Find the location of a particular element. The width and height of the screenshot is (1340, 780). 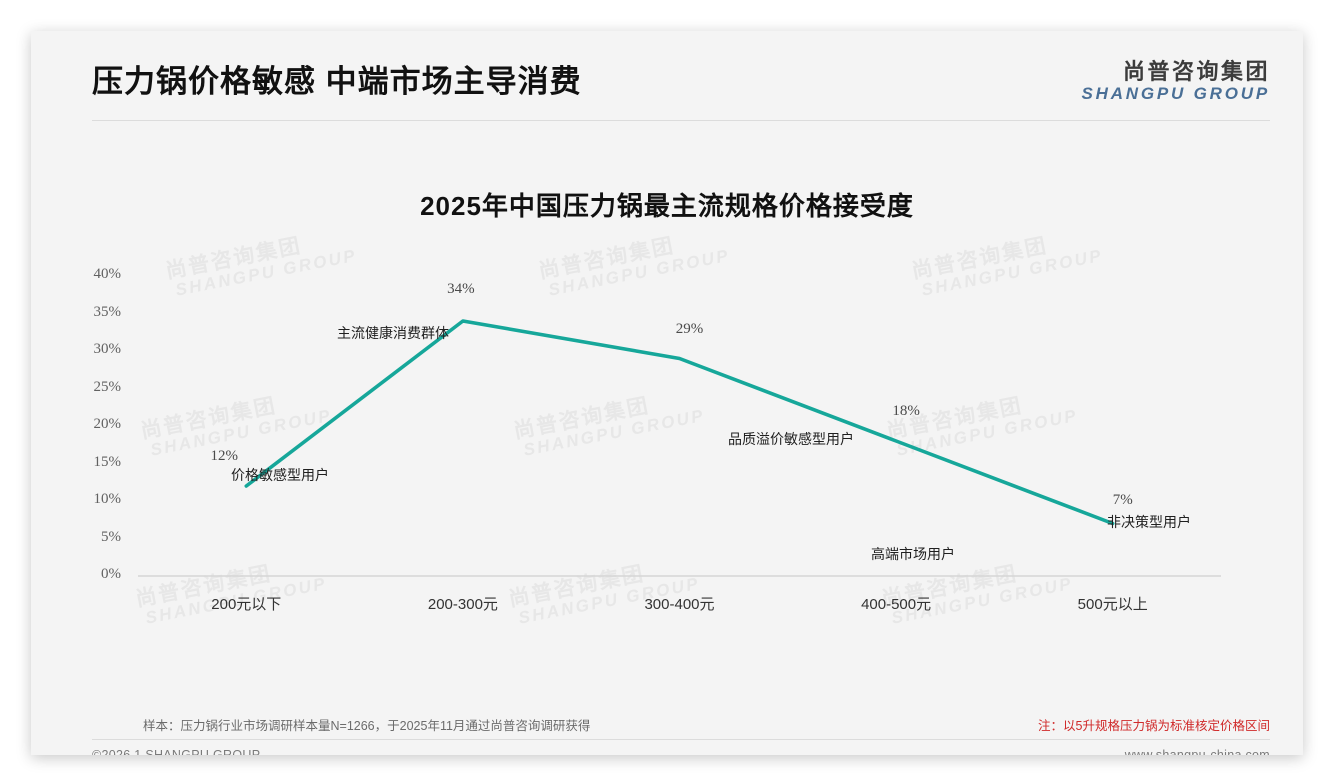

segment-annotation: 品质溢价敏感型用户 is located at coordinates (791, 439).